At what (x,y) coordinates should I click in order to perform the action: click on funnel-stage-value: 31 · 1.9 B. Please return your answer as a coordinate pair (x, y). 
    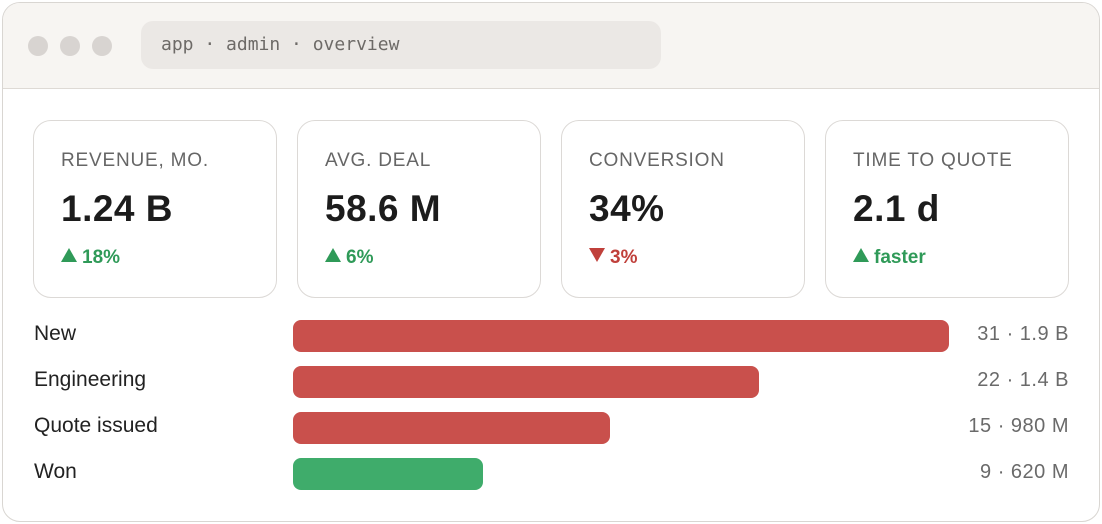
    Looking at the image, I should click on (1023, 334).